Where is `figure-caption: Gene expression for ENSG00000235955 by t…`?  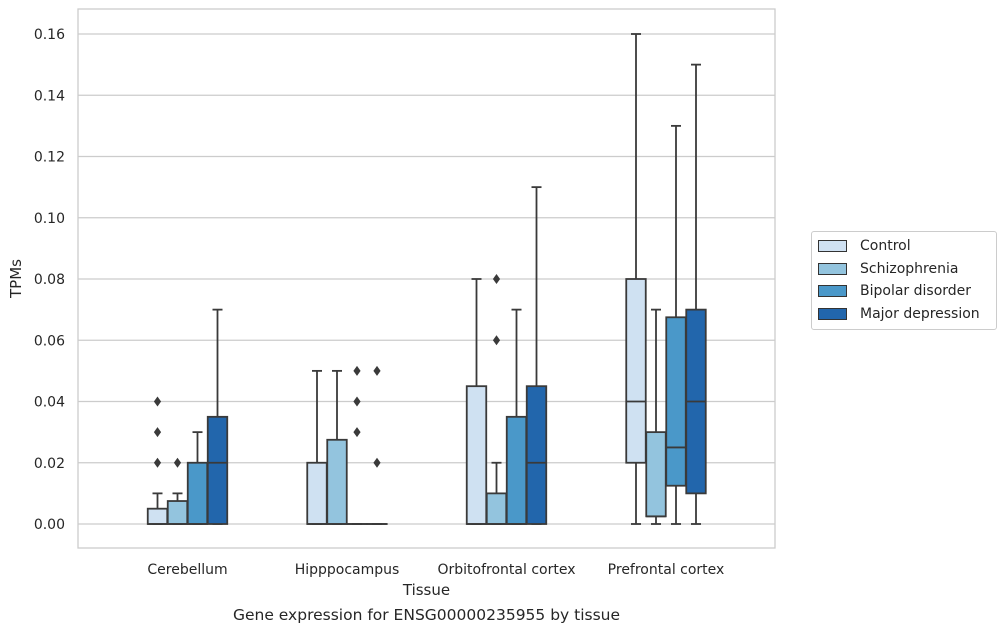 figure-caption: Gene expression for ENSG00000235955 by t… is located at coordinates (426, 615).